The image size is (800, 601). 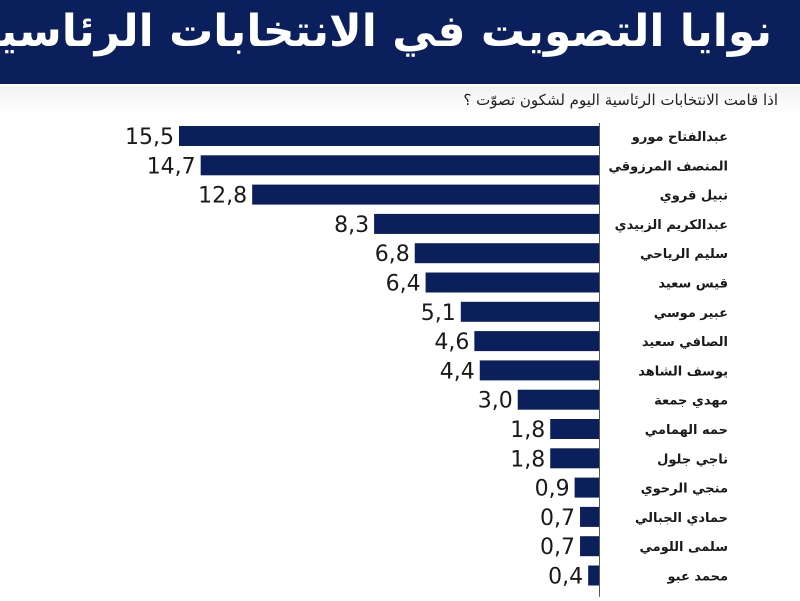 What do you see at coordinates (552, 489) in the screenshot?
I see `data-label: 0,9` at bounding box center [552, 489].